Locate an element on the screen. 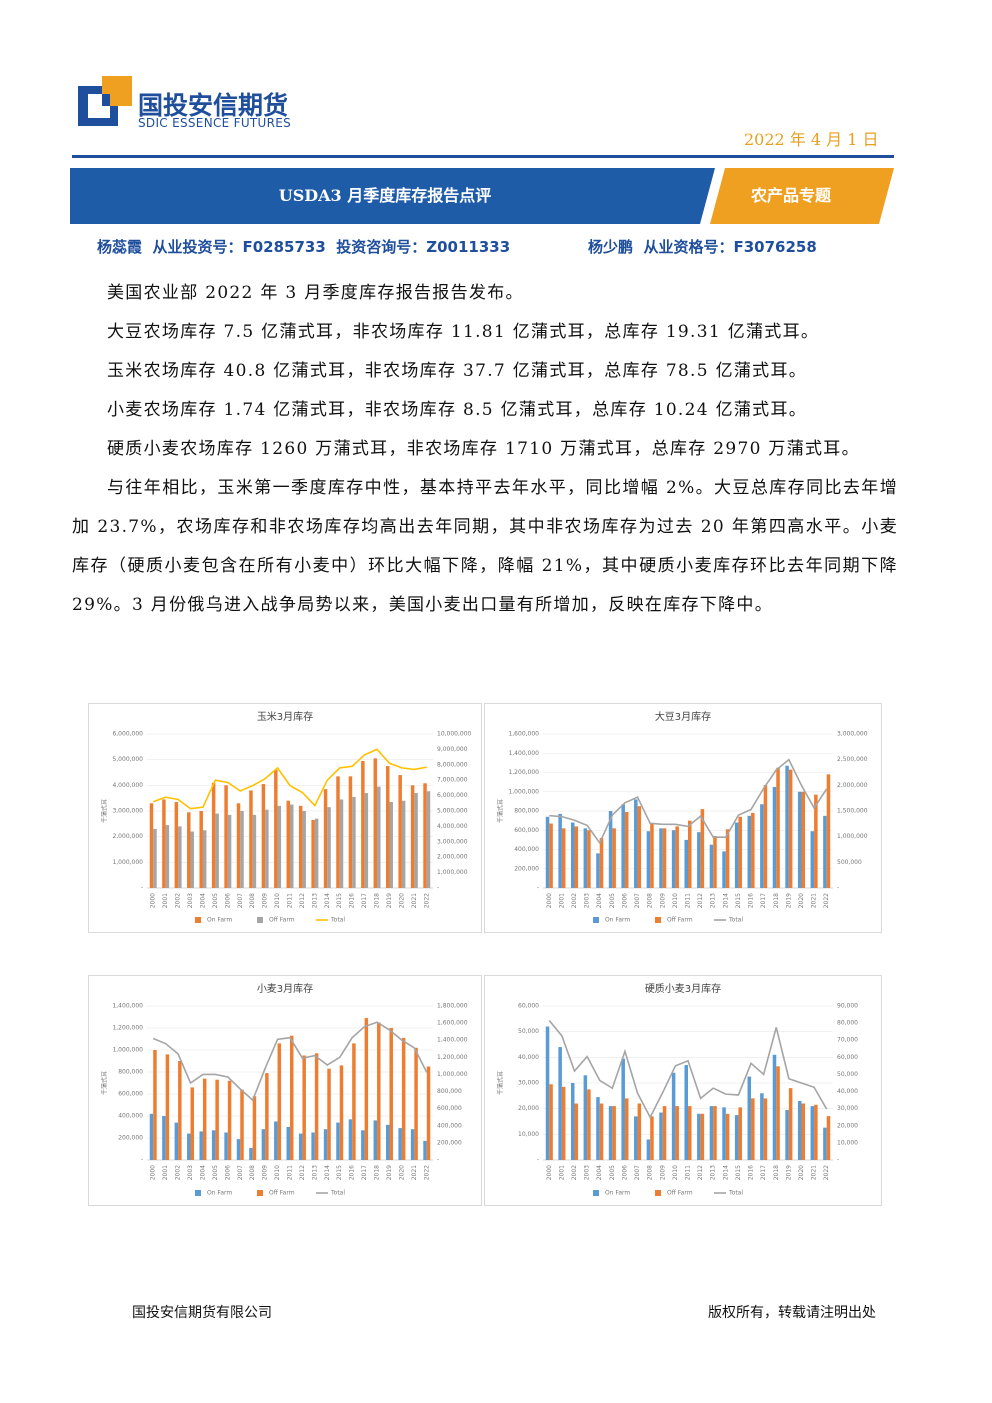 The image size is (992, 1403). x-tick-label: 2008 is located at coordinates (650, 1172).